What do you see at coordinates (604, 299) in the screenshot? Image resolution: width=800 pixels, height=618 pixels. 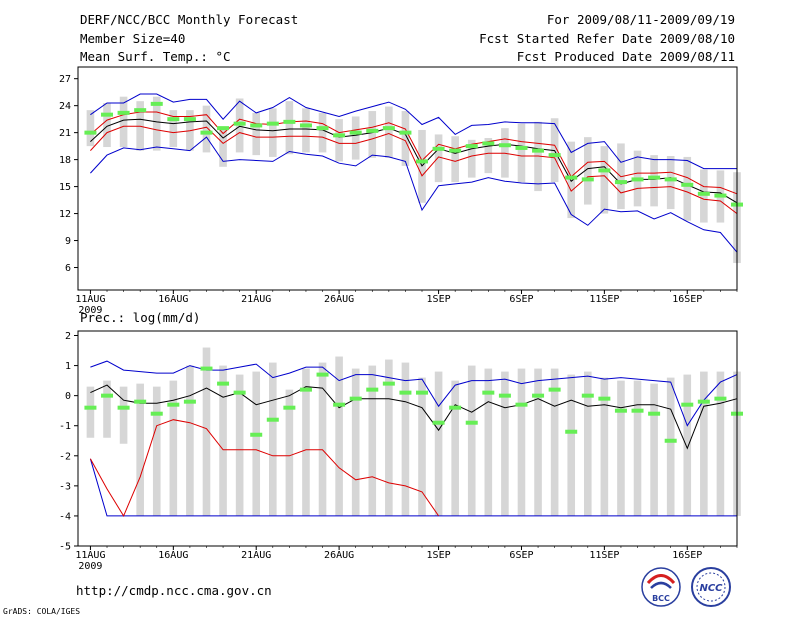 I see `temp-x-tick-label: 11SEP` at bounding box center [604, 299].